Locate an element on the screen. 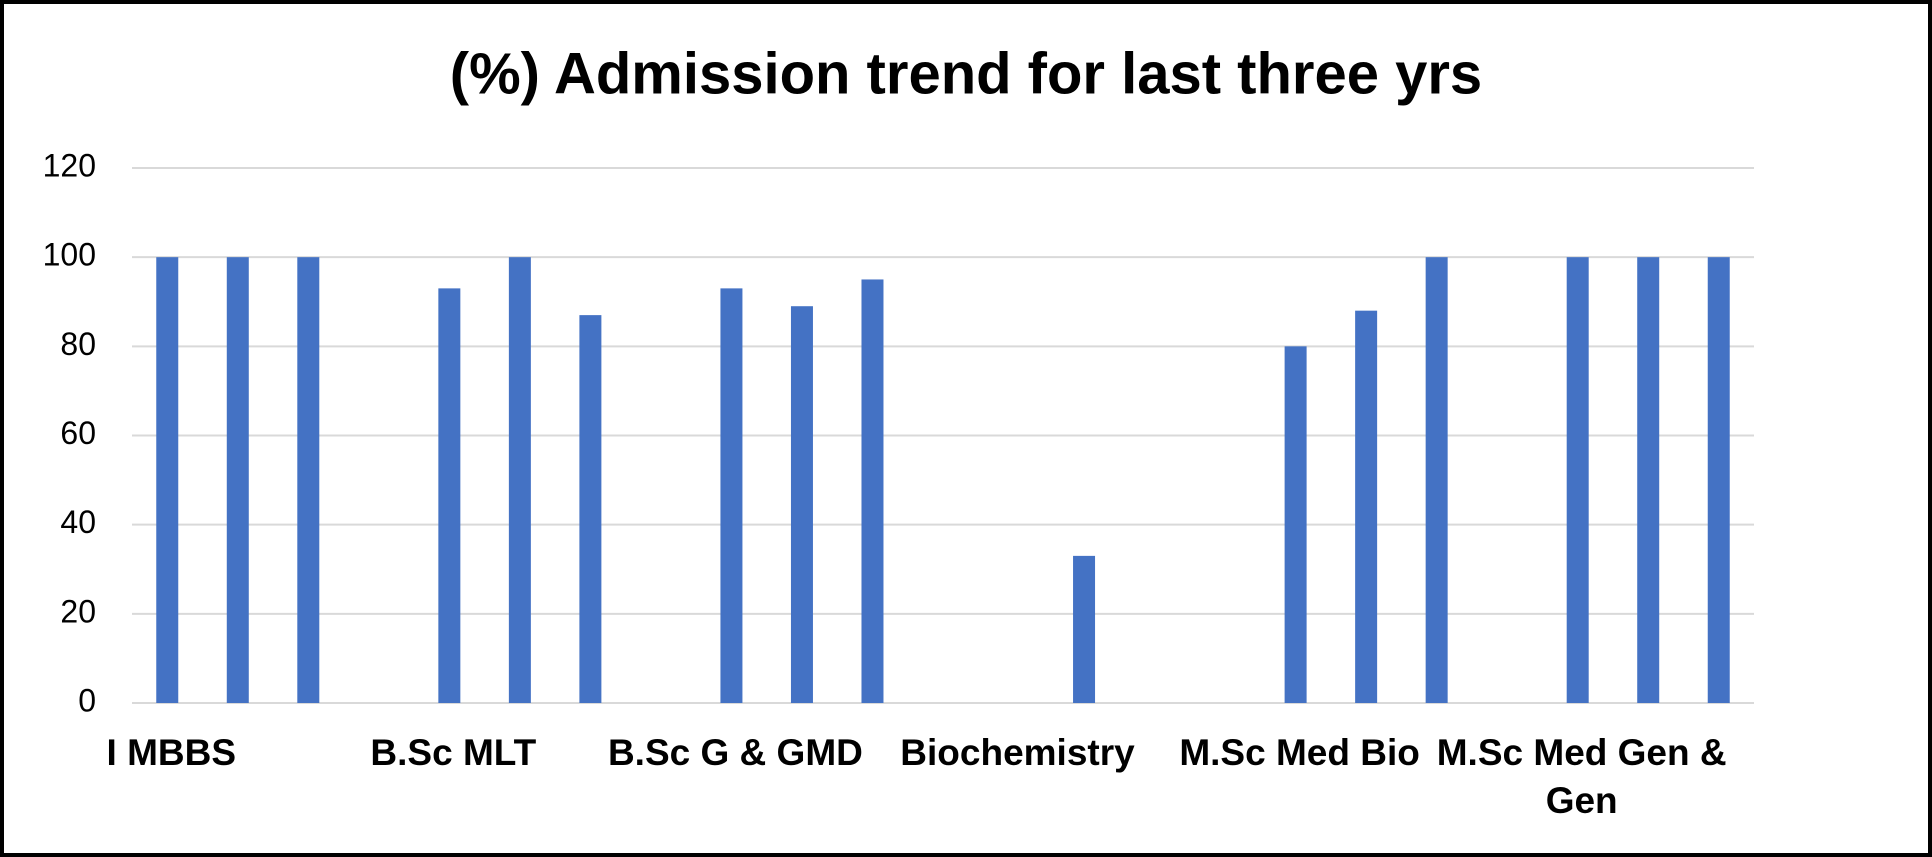 This screenshot has height=857, width=1932. x-tick-label: B.Sc MLT is located at coordinates (453, 752).